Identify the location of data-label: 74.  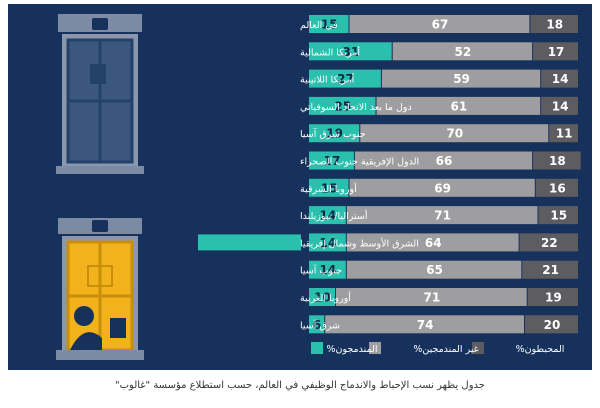
(425, 325).